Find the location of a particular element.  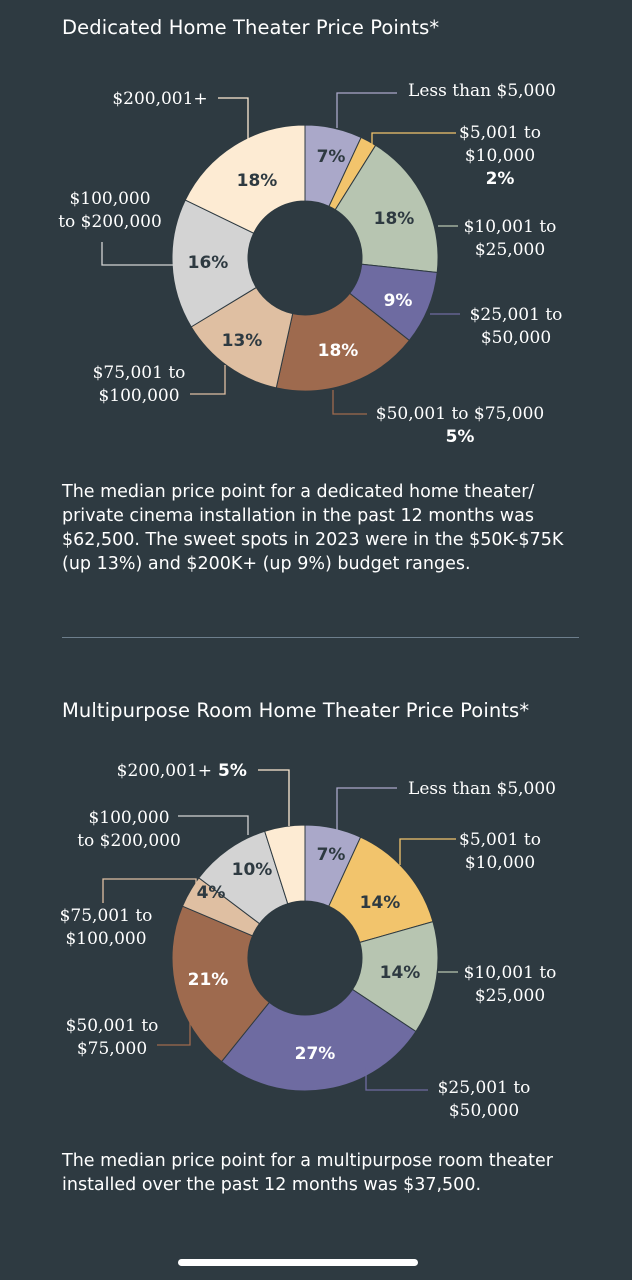

chart2-donut-hole is located at coordinates (305, 958).